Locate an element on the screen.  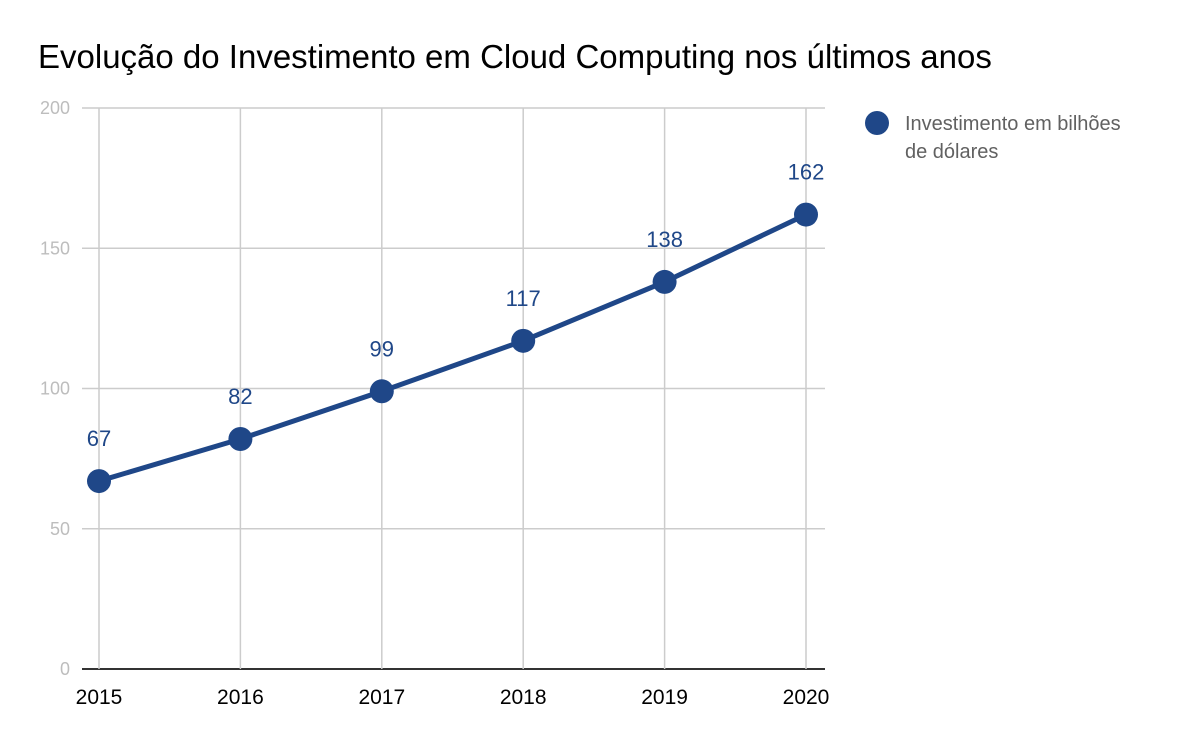
x-tick-label: 2015 is located at coordinates (99, 697).